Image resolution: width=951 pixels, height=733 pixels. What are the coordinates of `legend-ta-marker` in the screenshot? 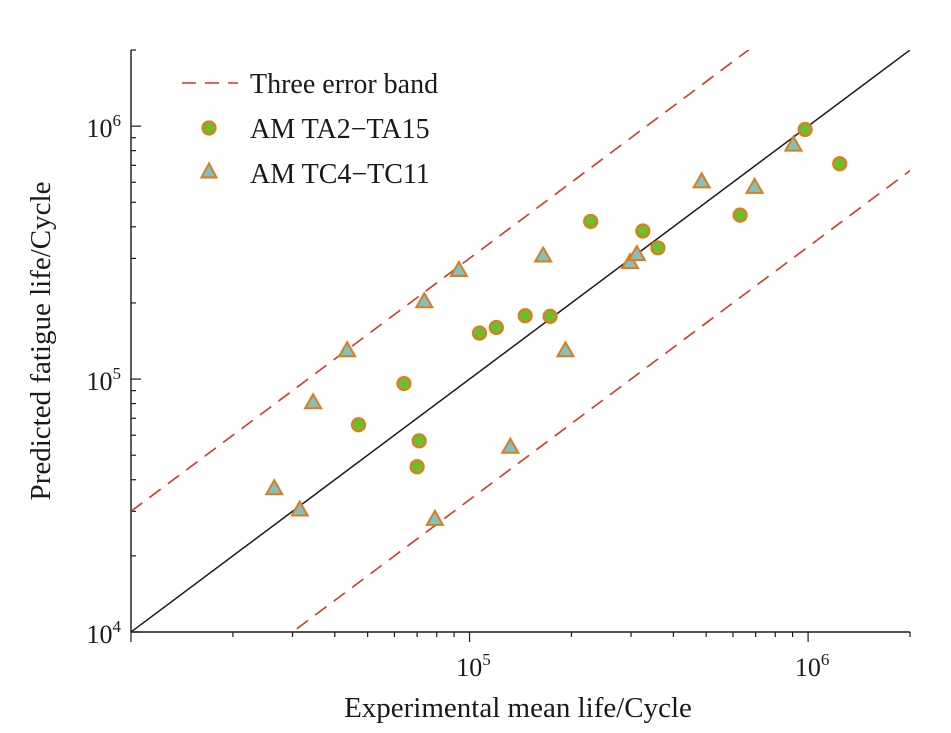 It's located at (209, 128).